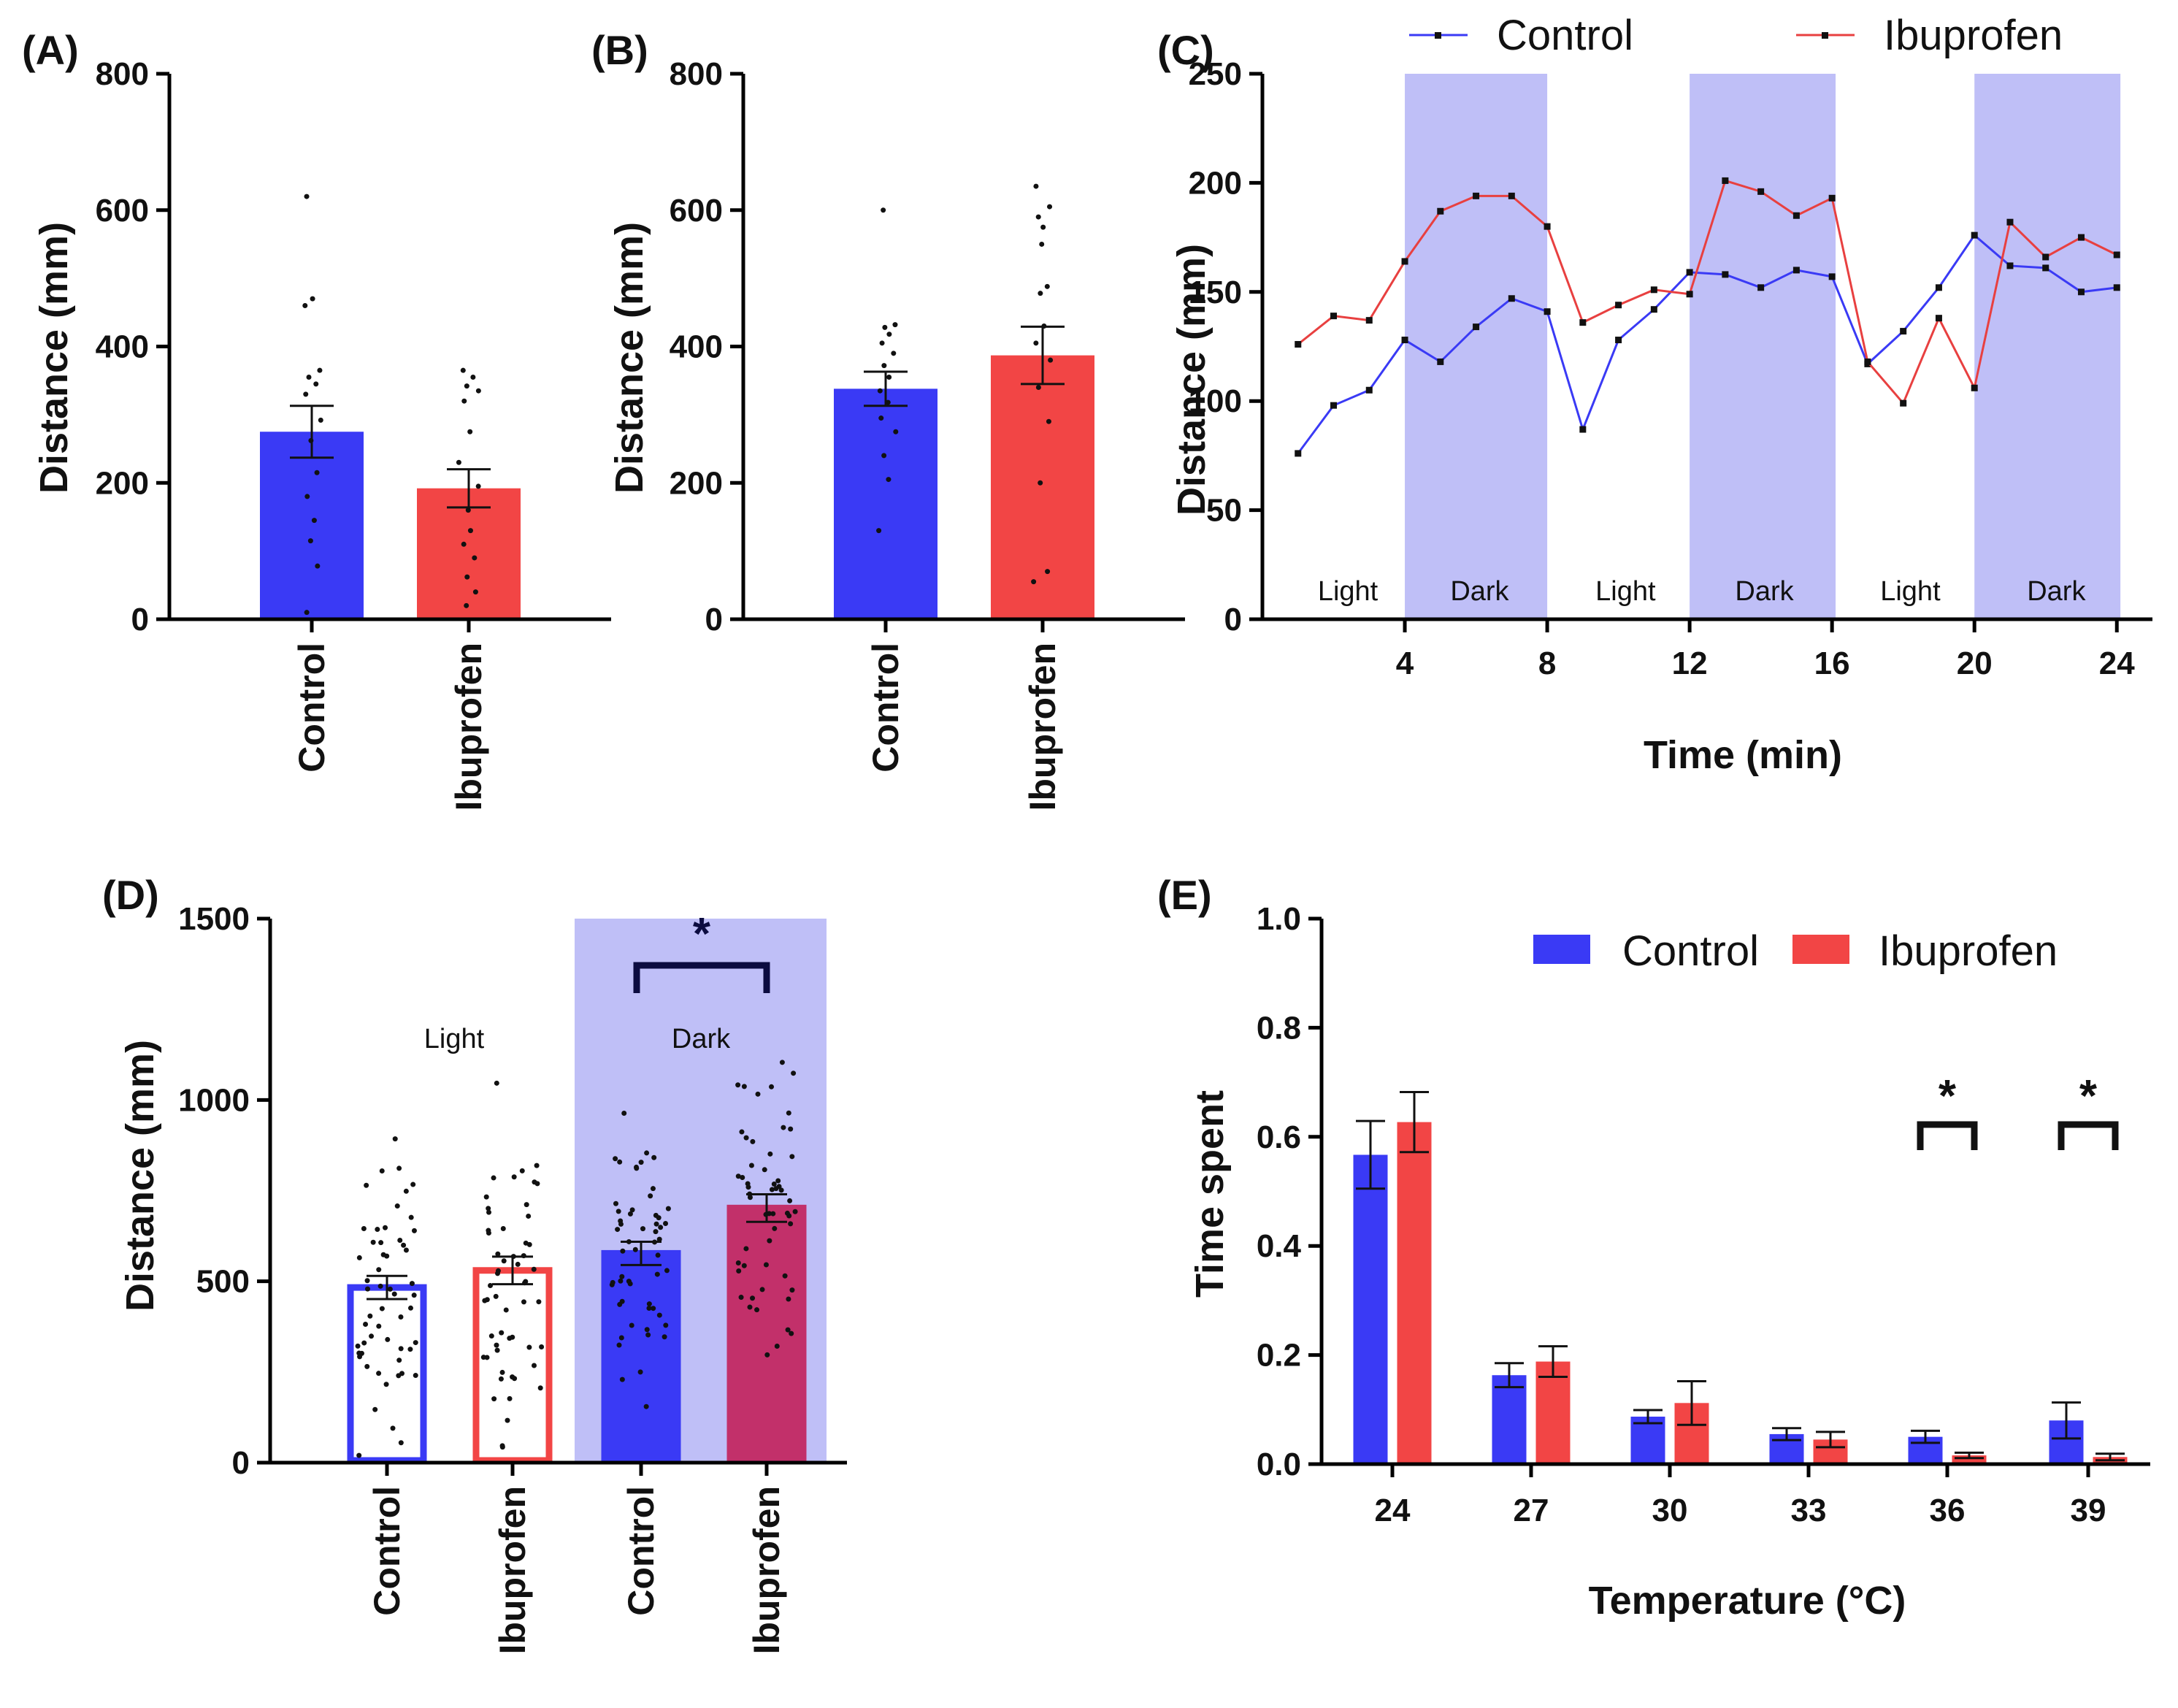 This screenshot has width=2178, height=1708. Describe the element at coordinates (1975, 663) in the screenshot. I see `x-tick-label: 20` at that location.